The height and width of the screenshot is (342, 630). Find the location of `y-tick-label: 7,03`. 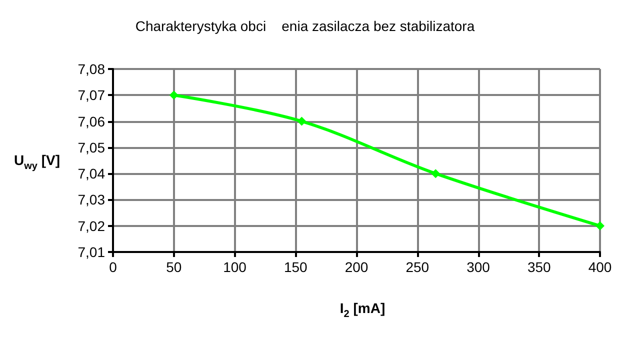

y-tick-label: 7,03 is located at coordinates (92, 200).